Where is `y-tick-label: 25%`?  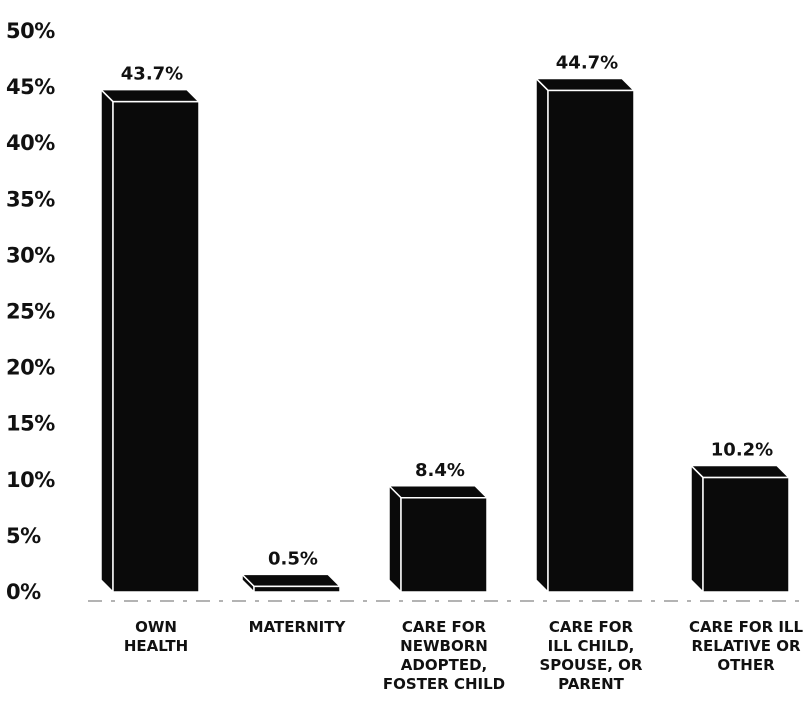 y-tick-label: 25% is located at coordinates (30, 312).